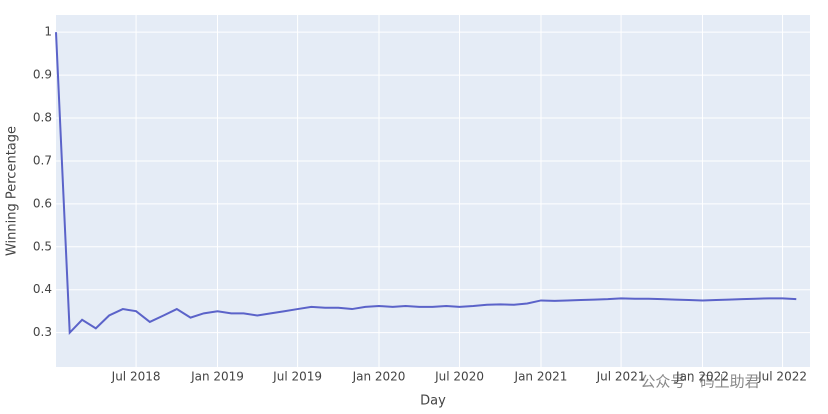 The width and height of the screenshot is (828, 414). What do you see at coordinates (48, 32) in the screenshot?
I see `y-tick-label: 1` at bounding box center [48, 32].